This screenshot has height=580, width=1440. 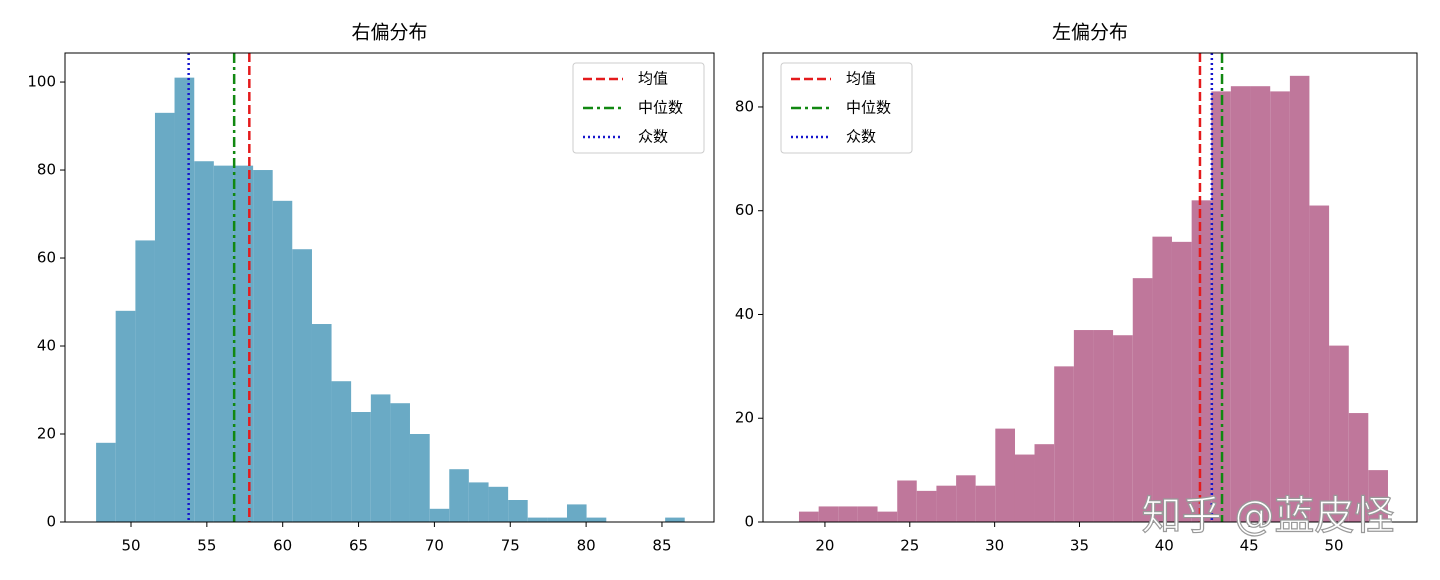 I want to click on y-tick-label: 100, so click(x=41, y=82).